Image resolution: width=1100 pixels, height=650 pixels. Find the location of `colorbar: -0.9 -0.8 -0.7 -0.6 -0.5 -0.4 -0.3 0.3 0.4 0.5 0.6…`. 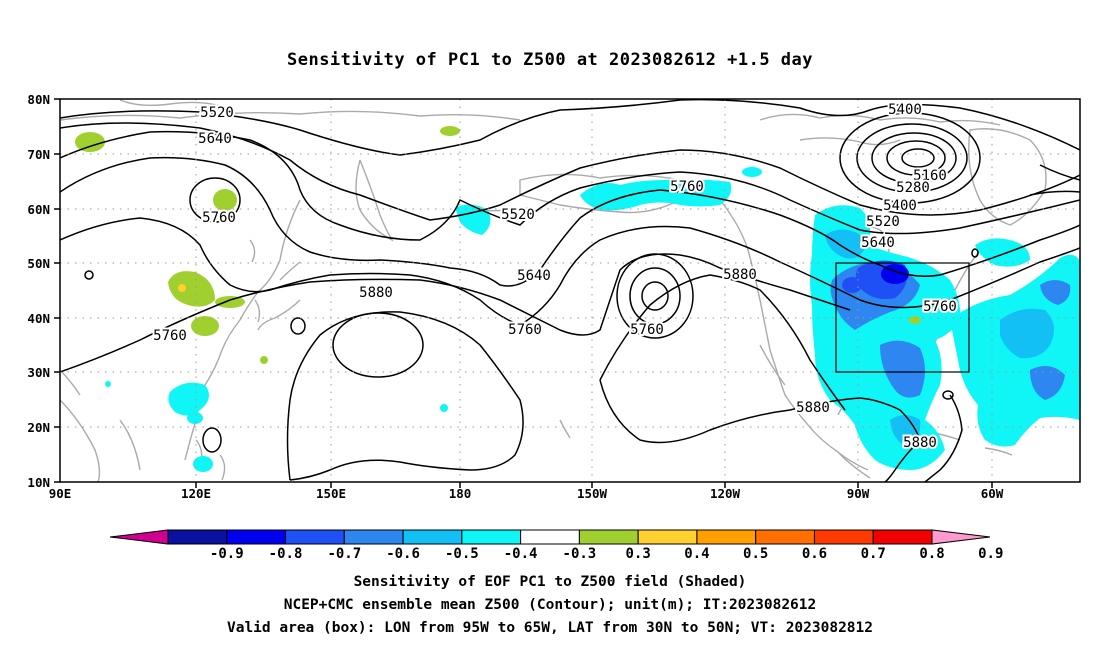

colorbar: -0.9 -0.8 -0.7 -0.6 -0.5 -0.4 -0.3 0.3 0.4 0.5 0.6… is located at coordinates (556, 545).